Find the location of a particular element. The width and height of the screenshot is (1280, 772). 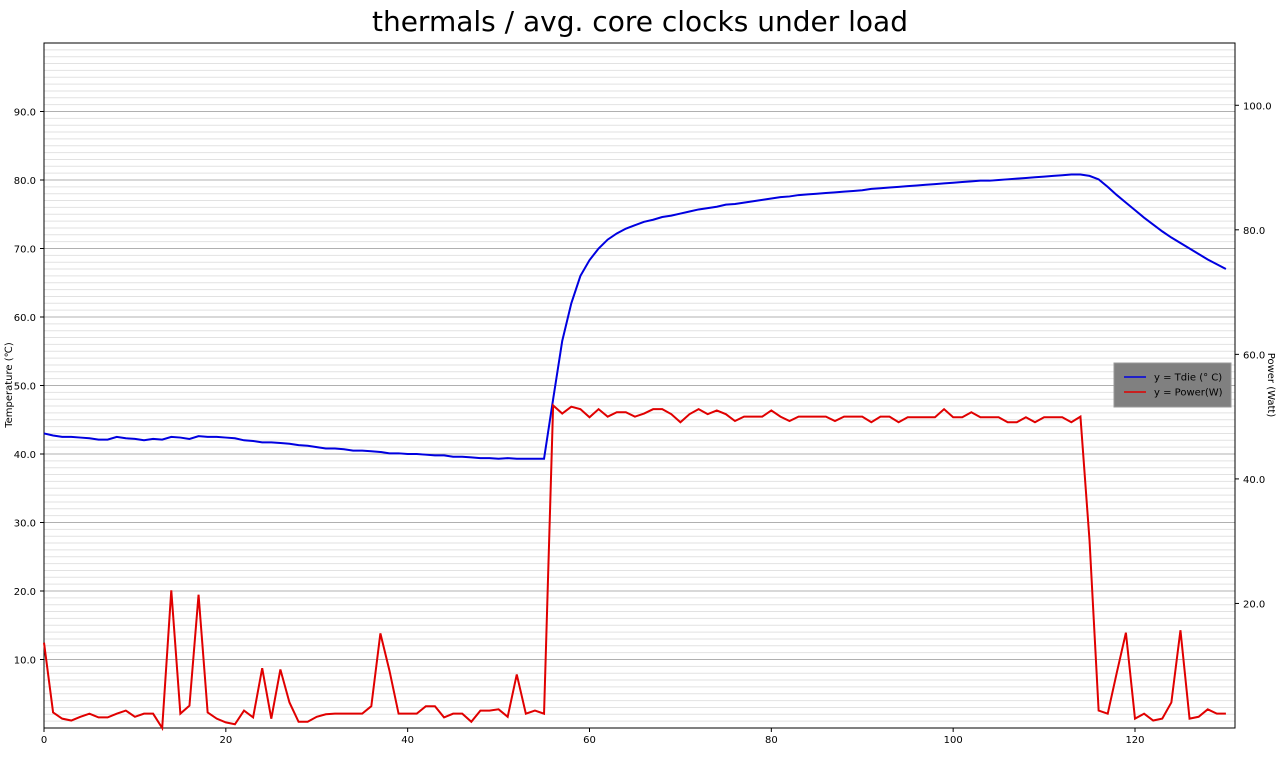

y-tick-label: 60.0 is located at coordinates (25, 318).